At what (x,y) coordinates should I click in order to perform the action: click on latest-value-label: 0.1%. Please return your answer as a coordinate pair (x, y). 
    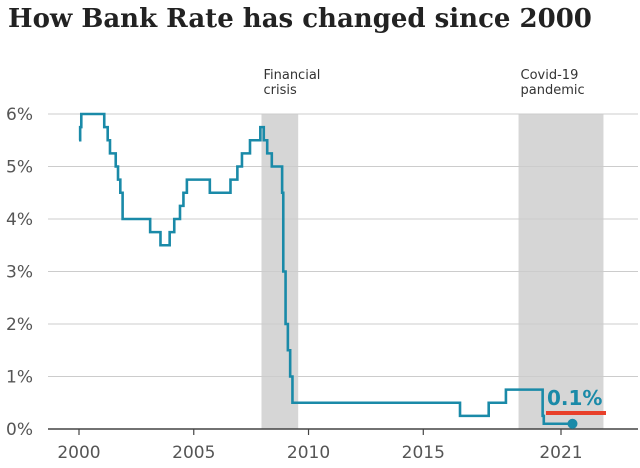
    Looking at the image, I should click on (574, 398).